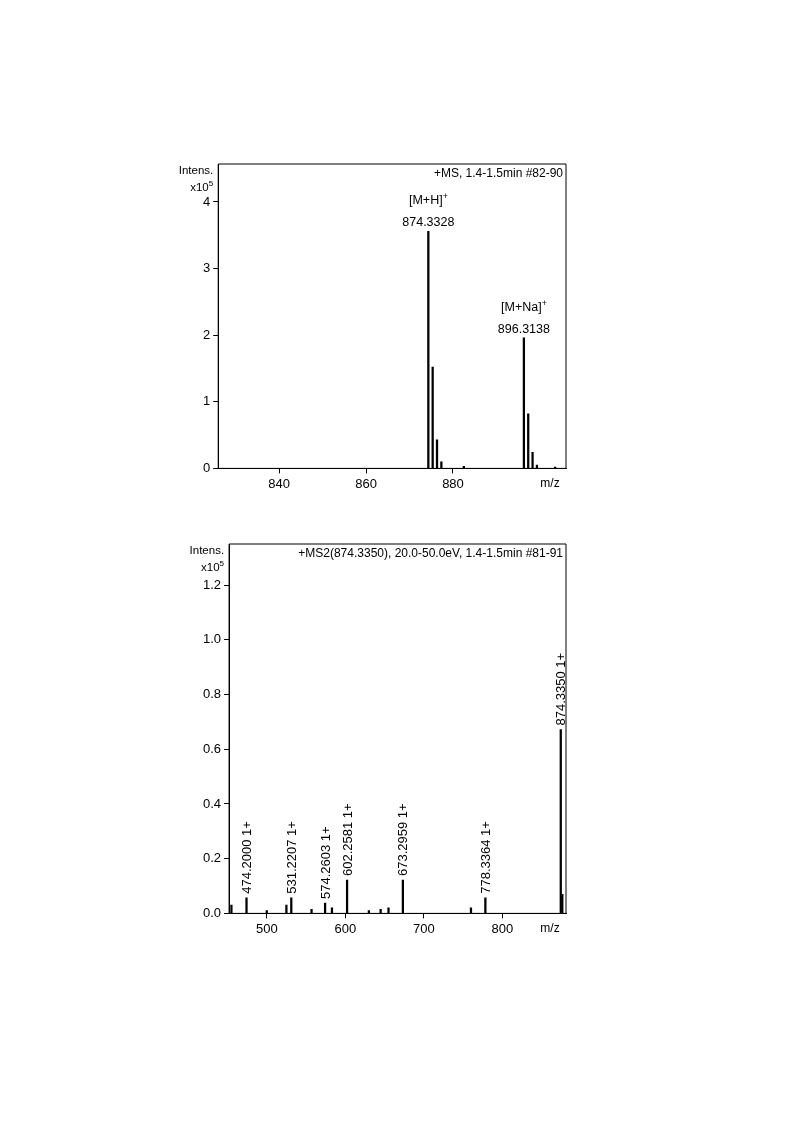 Image resolution: width=793 pixels, height=1121 pixels. I want to click on y-tick-label: 1.2, so click(212, 584).